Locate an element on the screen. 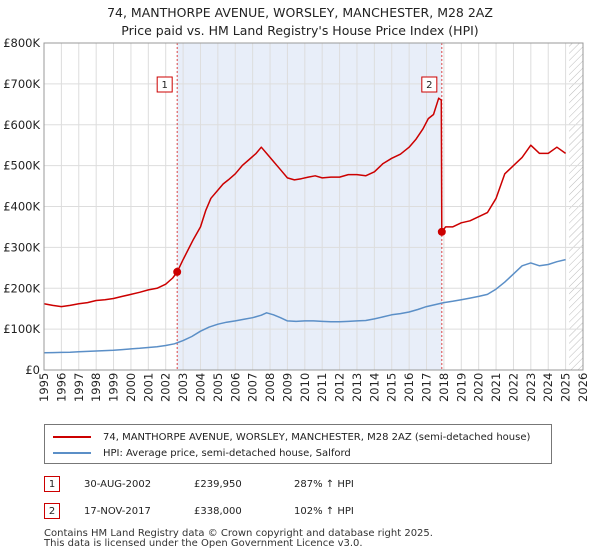  x-tick-label: 2016 is located at coordinates (409, 387).